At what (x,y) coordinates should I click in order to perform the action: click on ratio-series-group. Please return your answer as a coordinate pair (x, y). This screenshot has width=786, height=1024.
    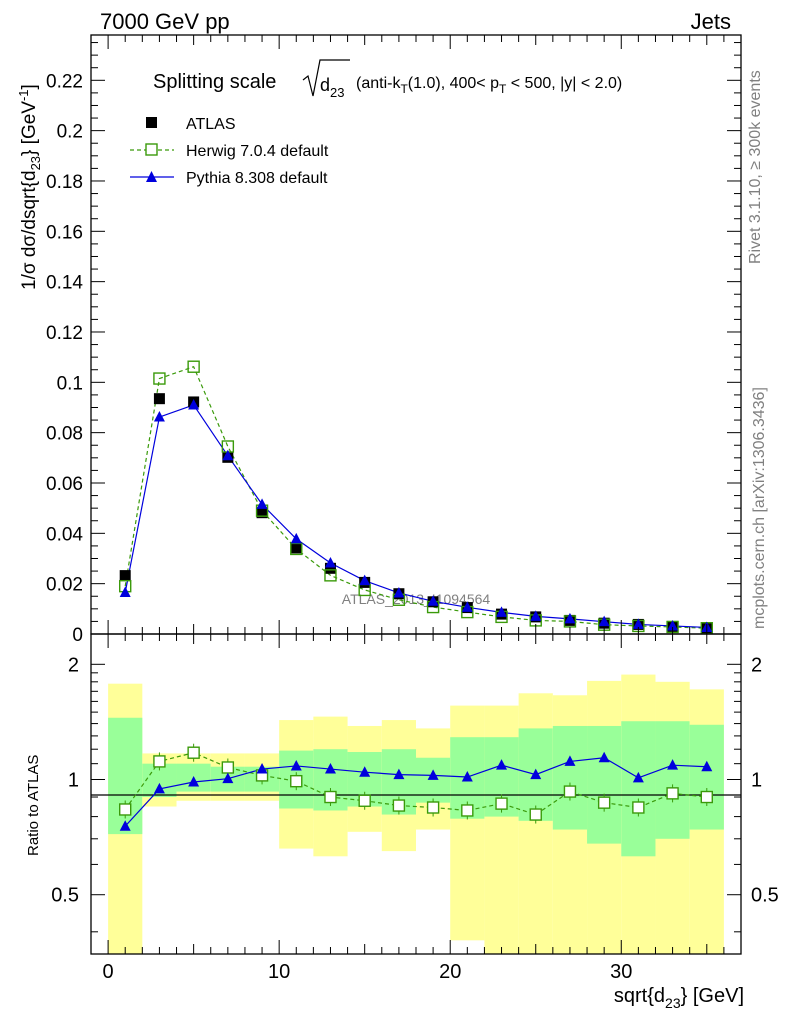
    Looking at the image, I should click on (416, 787).